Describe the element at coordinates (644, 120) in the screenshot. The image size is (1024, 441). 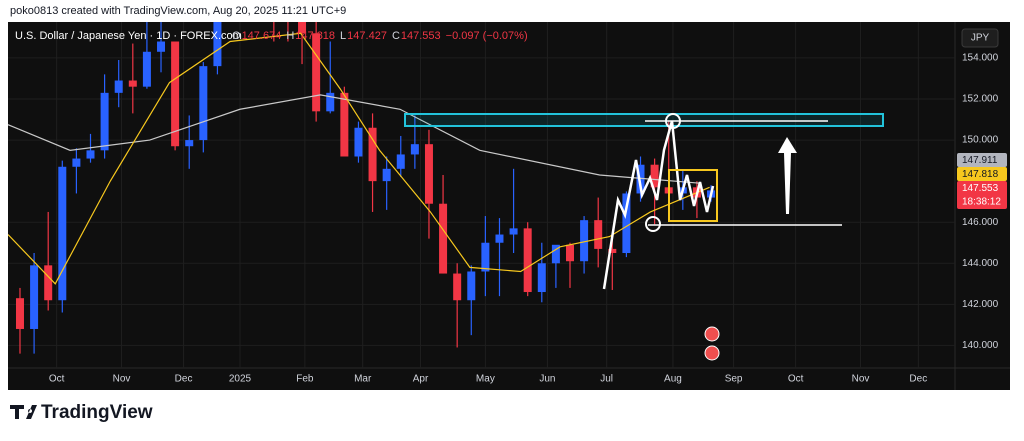
I see `resistance-zone` at that location.